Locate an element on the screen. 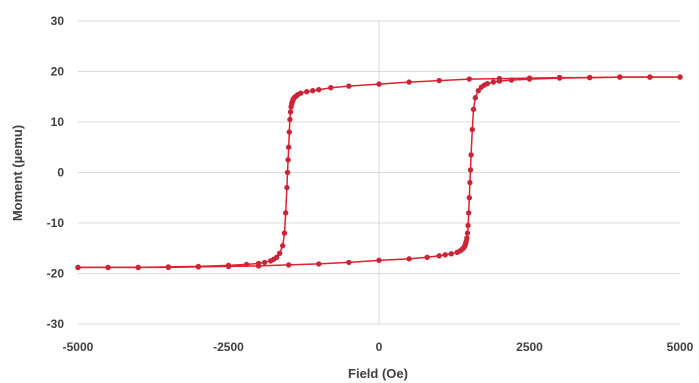 The width and height of the screenshot is (699, 383). y-tick-label: -20 is located at coordinates (56, 274).